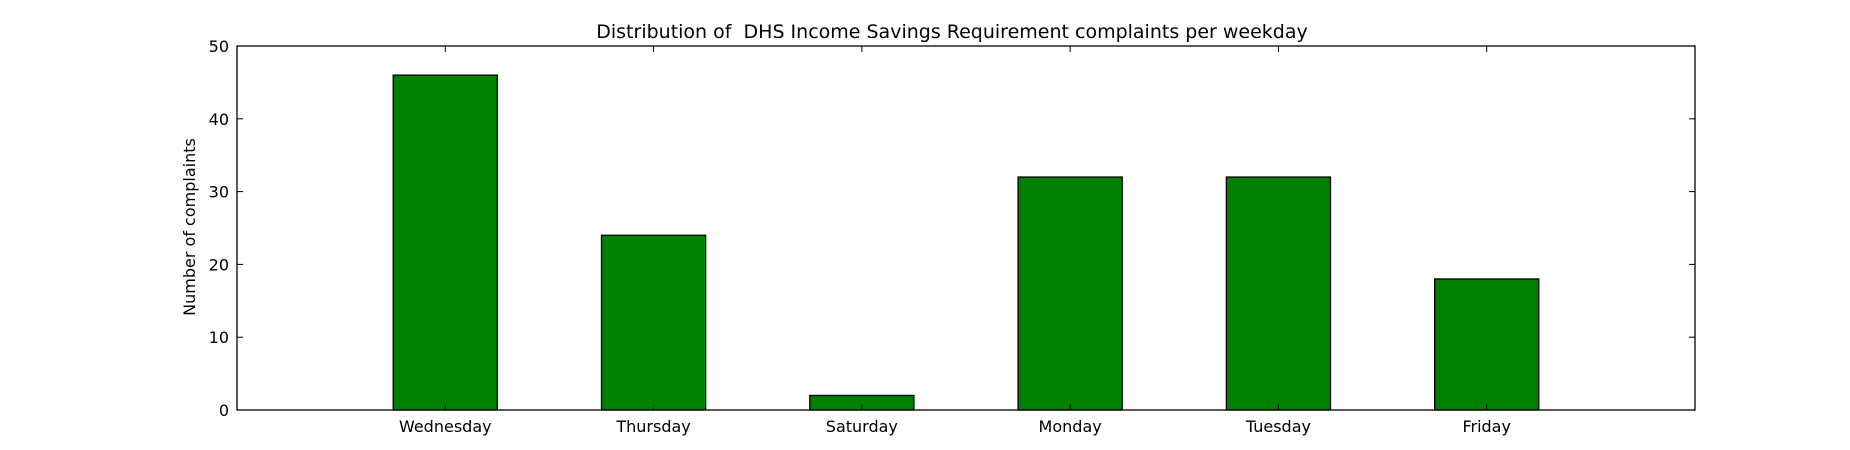  I want to click on x-tick-label: Monday, so click(1070, 426).